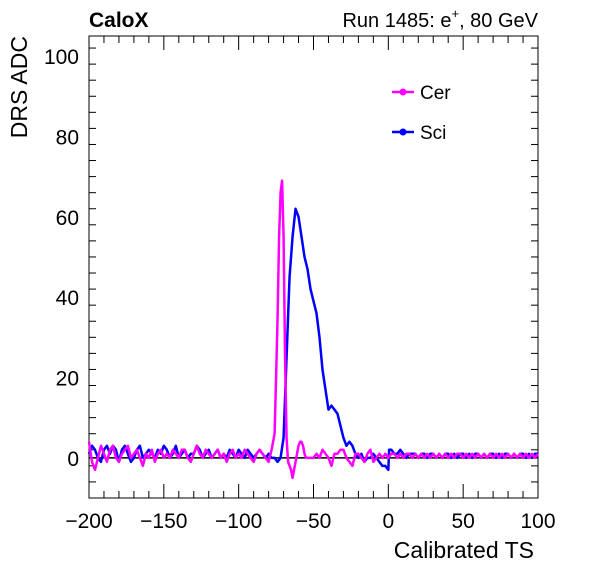 Image resolution: width=596 pixels, height=572 pixels. Describe the element at coordinates (433, 133) in the screenshot. I see `legend-label-sci: Sci` at that location.